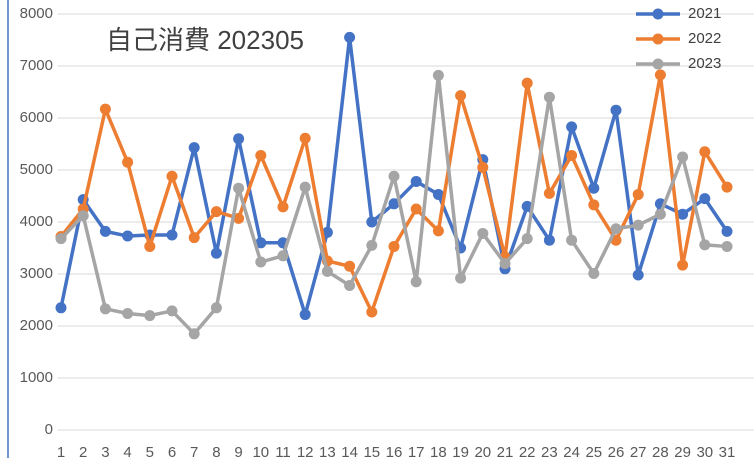  Describe the element at coordinates (482, 451) in the screenshot. I see `x-tick-label: 20` at that location.